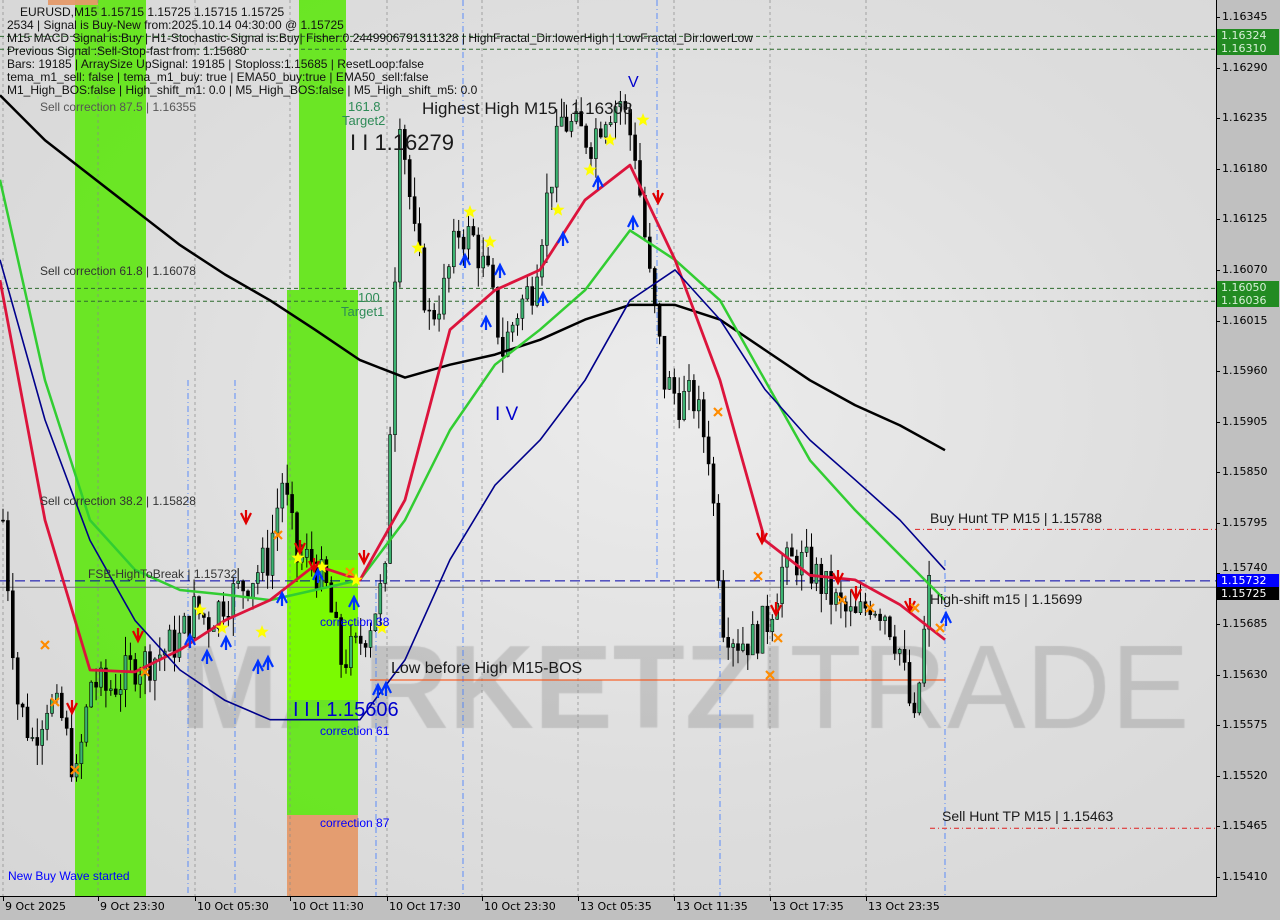  Describe the element at coordinates (69, 876) in the screenshot. I see `new-buy-wave-label: New Buy Wave started` at that location.